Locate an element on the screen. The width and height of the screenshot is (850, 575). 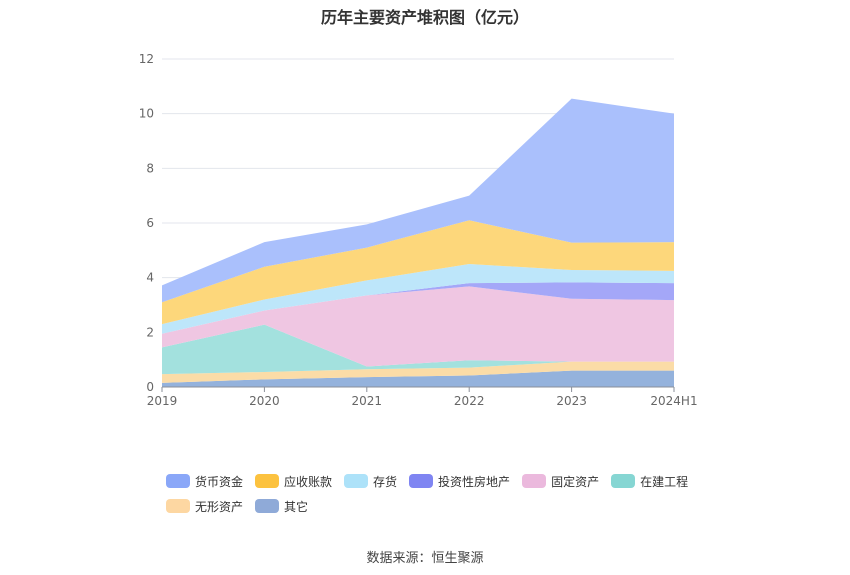
legend-item: 应收账款 is located at coordinates (293, 481).